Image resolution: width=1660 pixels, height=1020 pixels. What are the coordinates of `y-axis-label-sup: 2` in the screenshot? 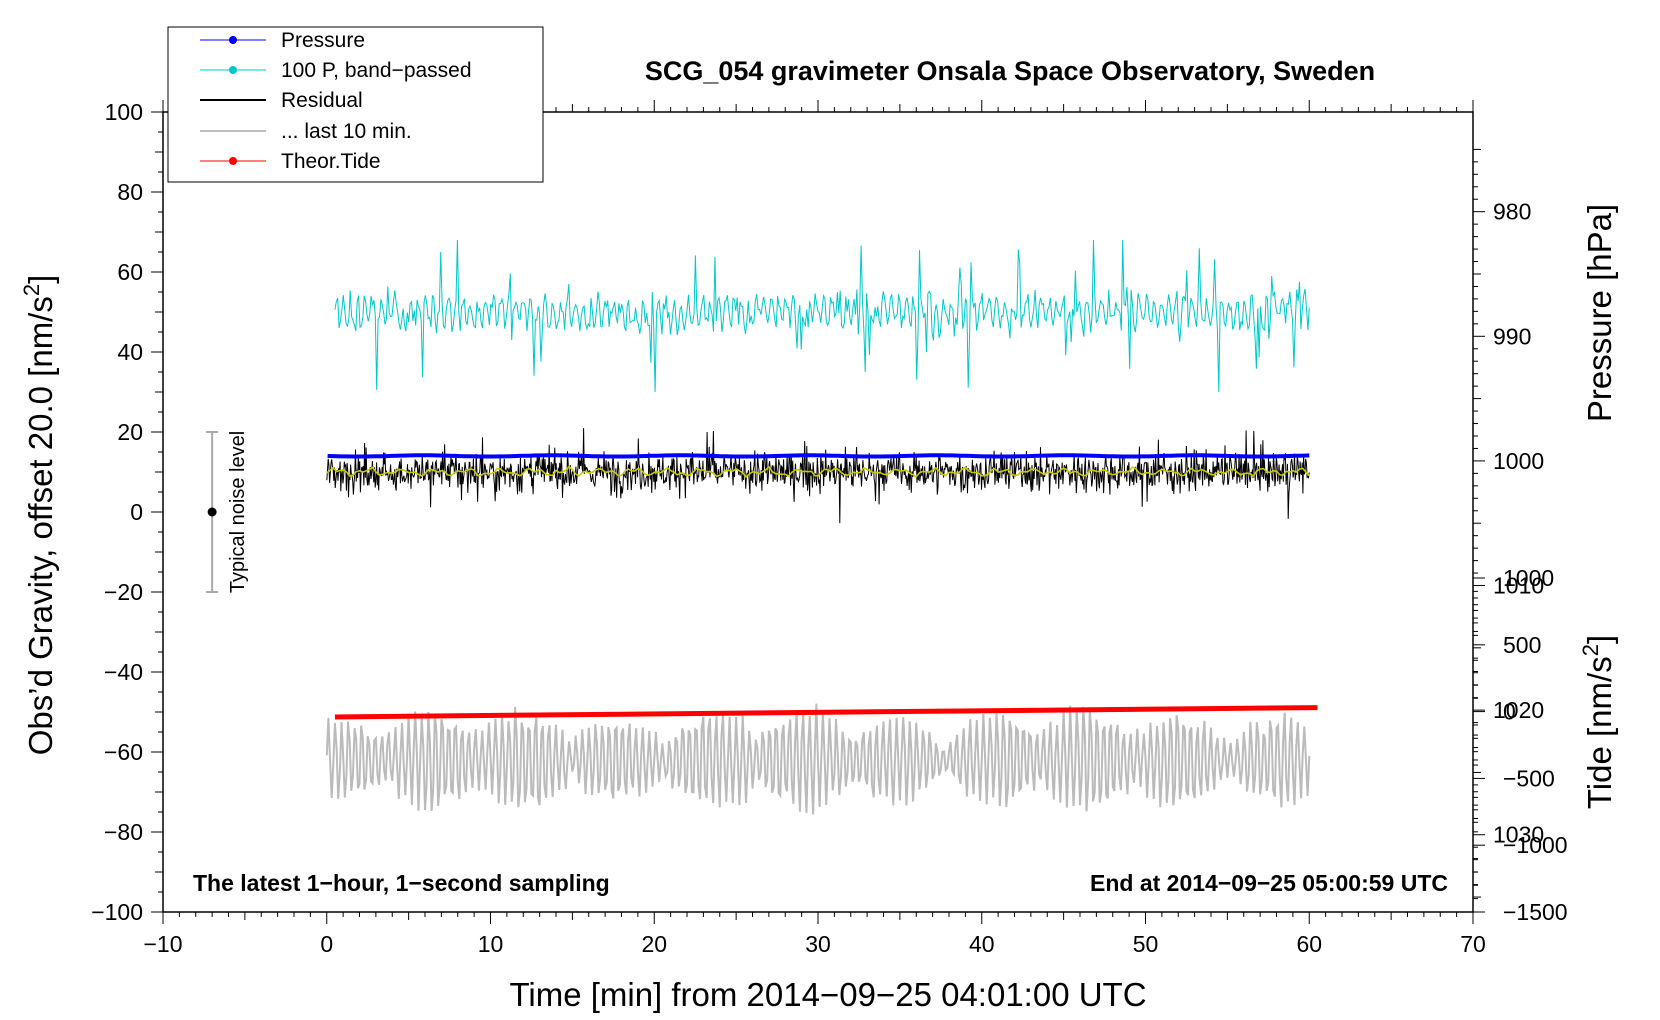 It's located at (31, 290).